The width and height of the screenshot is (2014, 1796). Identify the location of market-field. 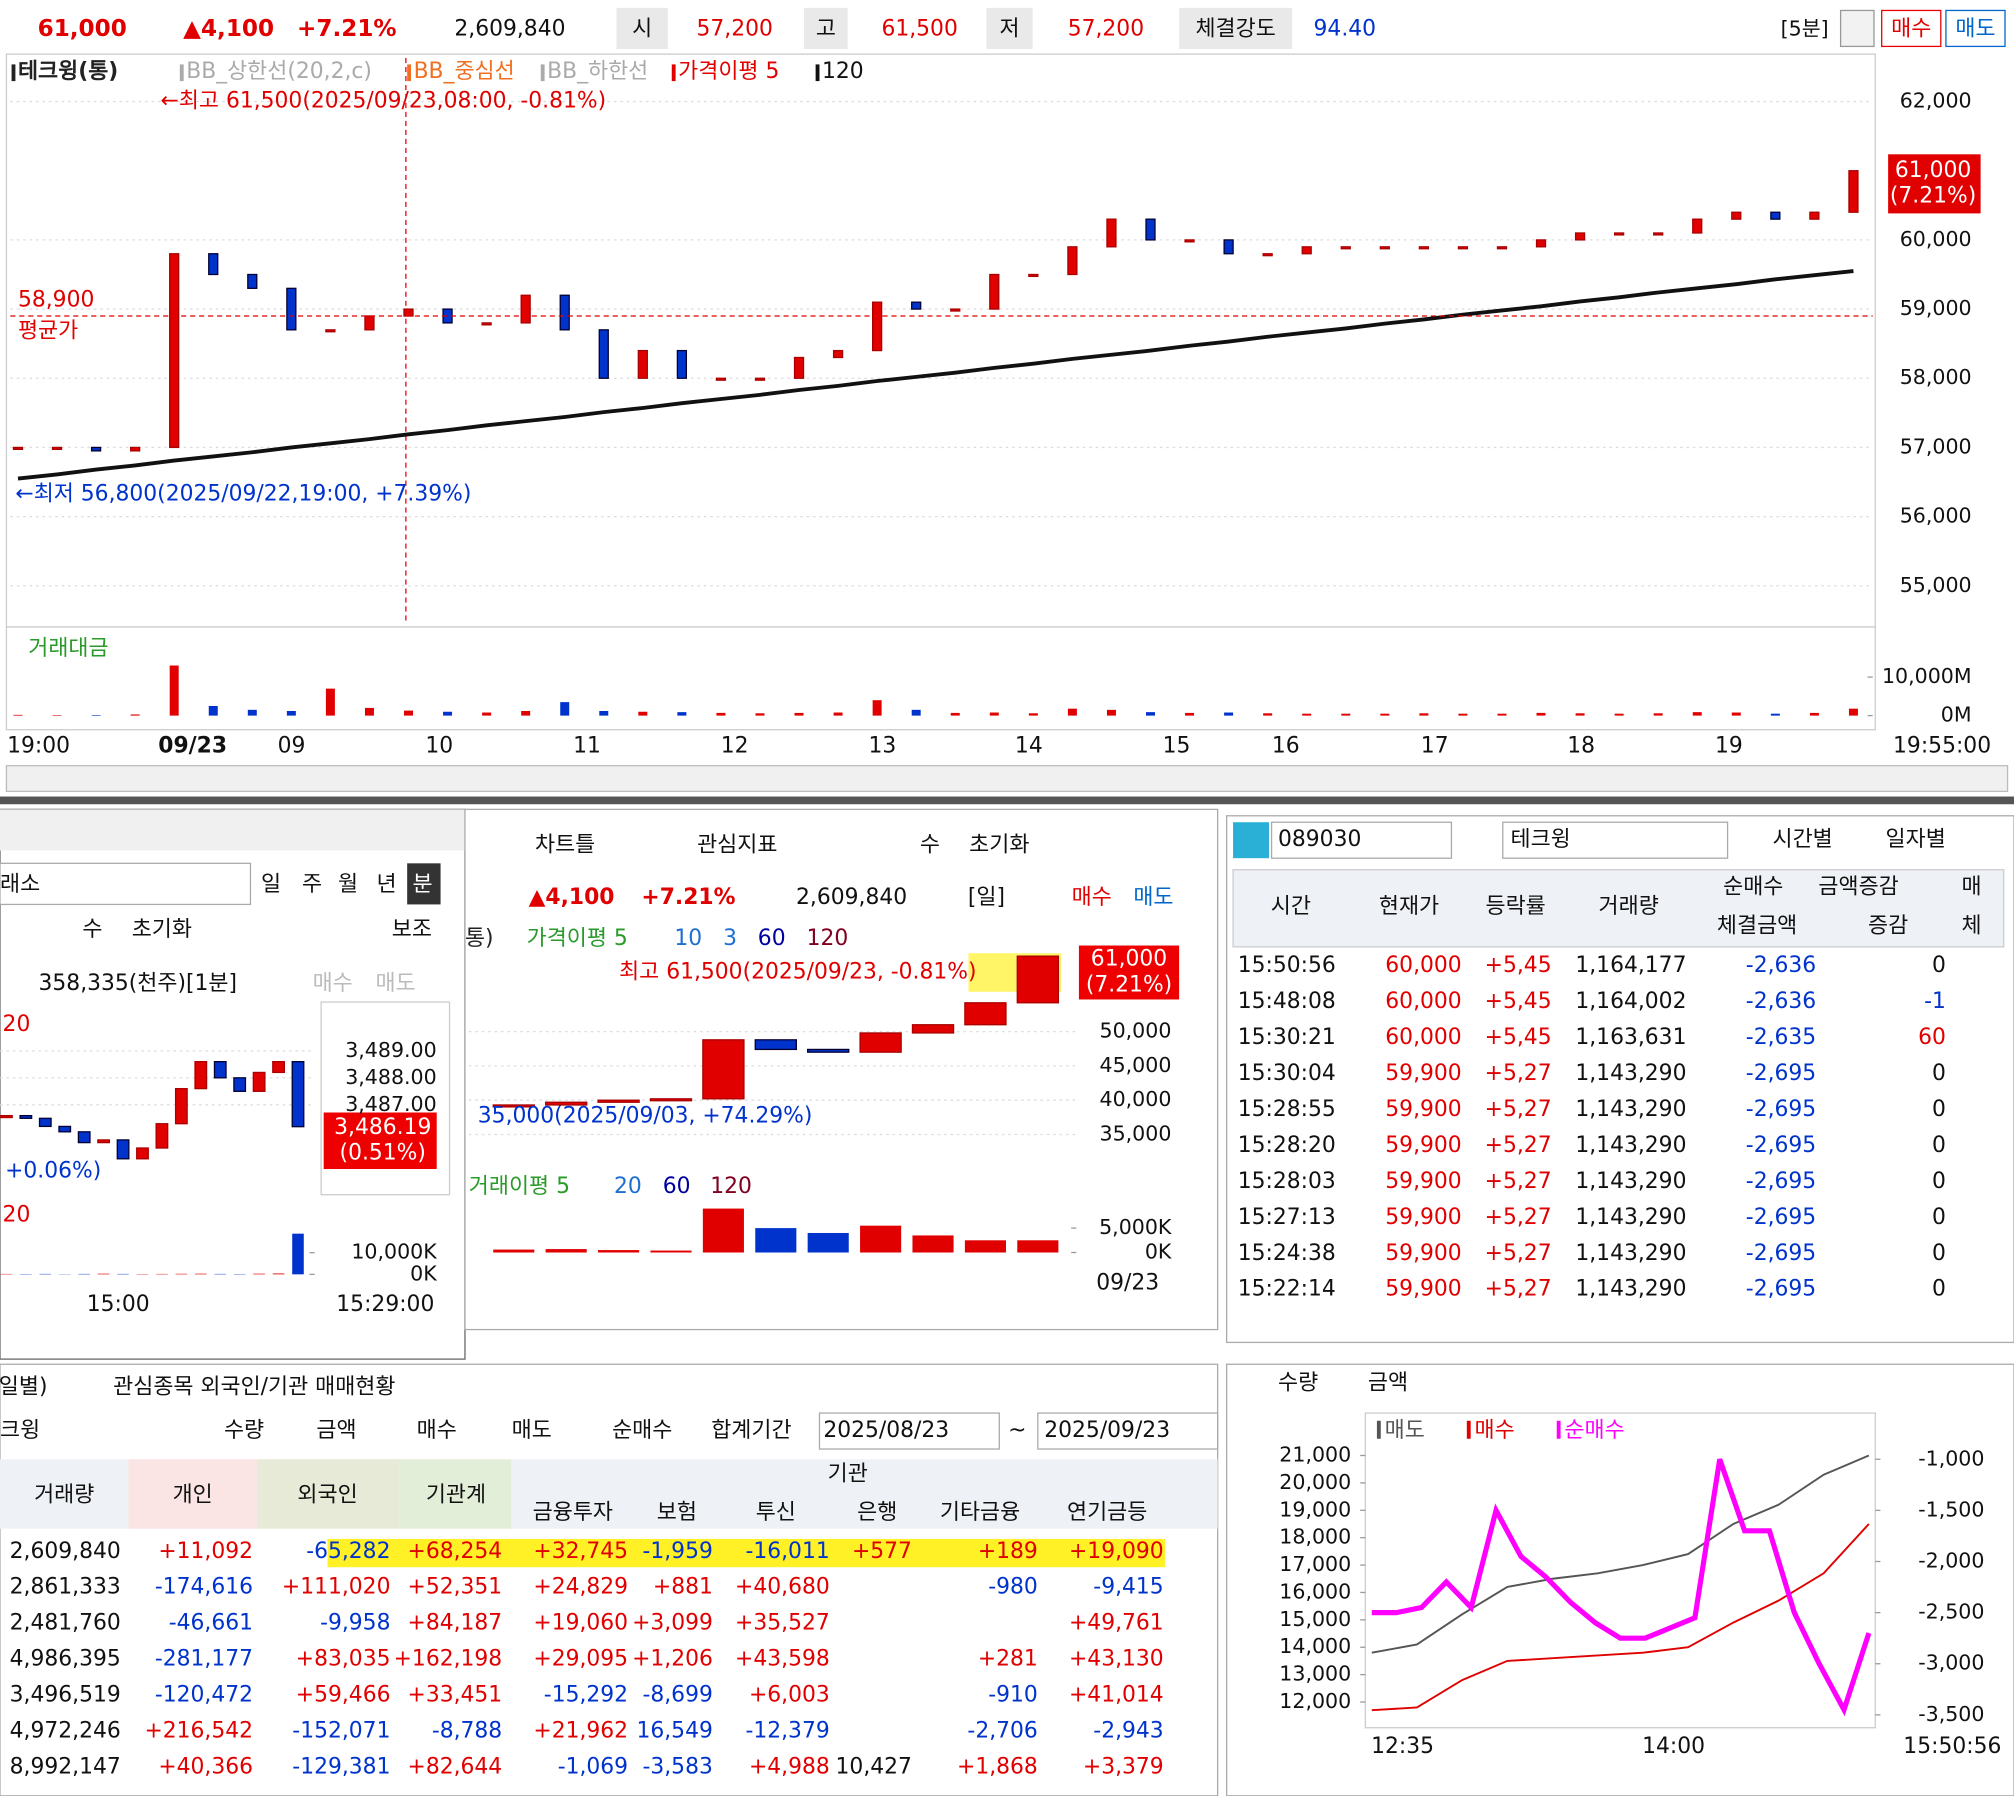
(126, 884).